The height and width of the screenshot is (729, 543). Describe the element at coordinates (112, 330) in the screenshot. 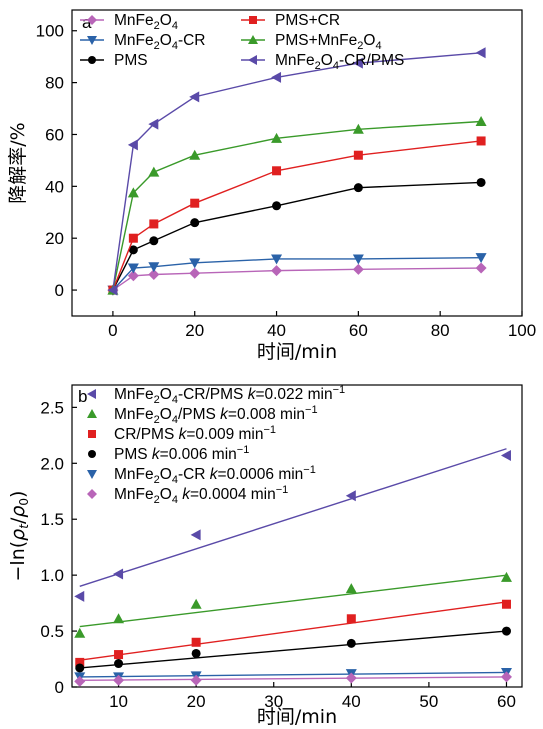

I see `x-tick-label: 0` at that location.